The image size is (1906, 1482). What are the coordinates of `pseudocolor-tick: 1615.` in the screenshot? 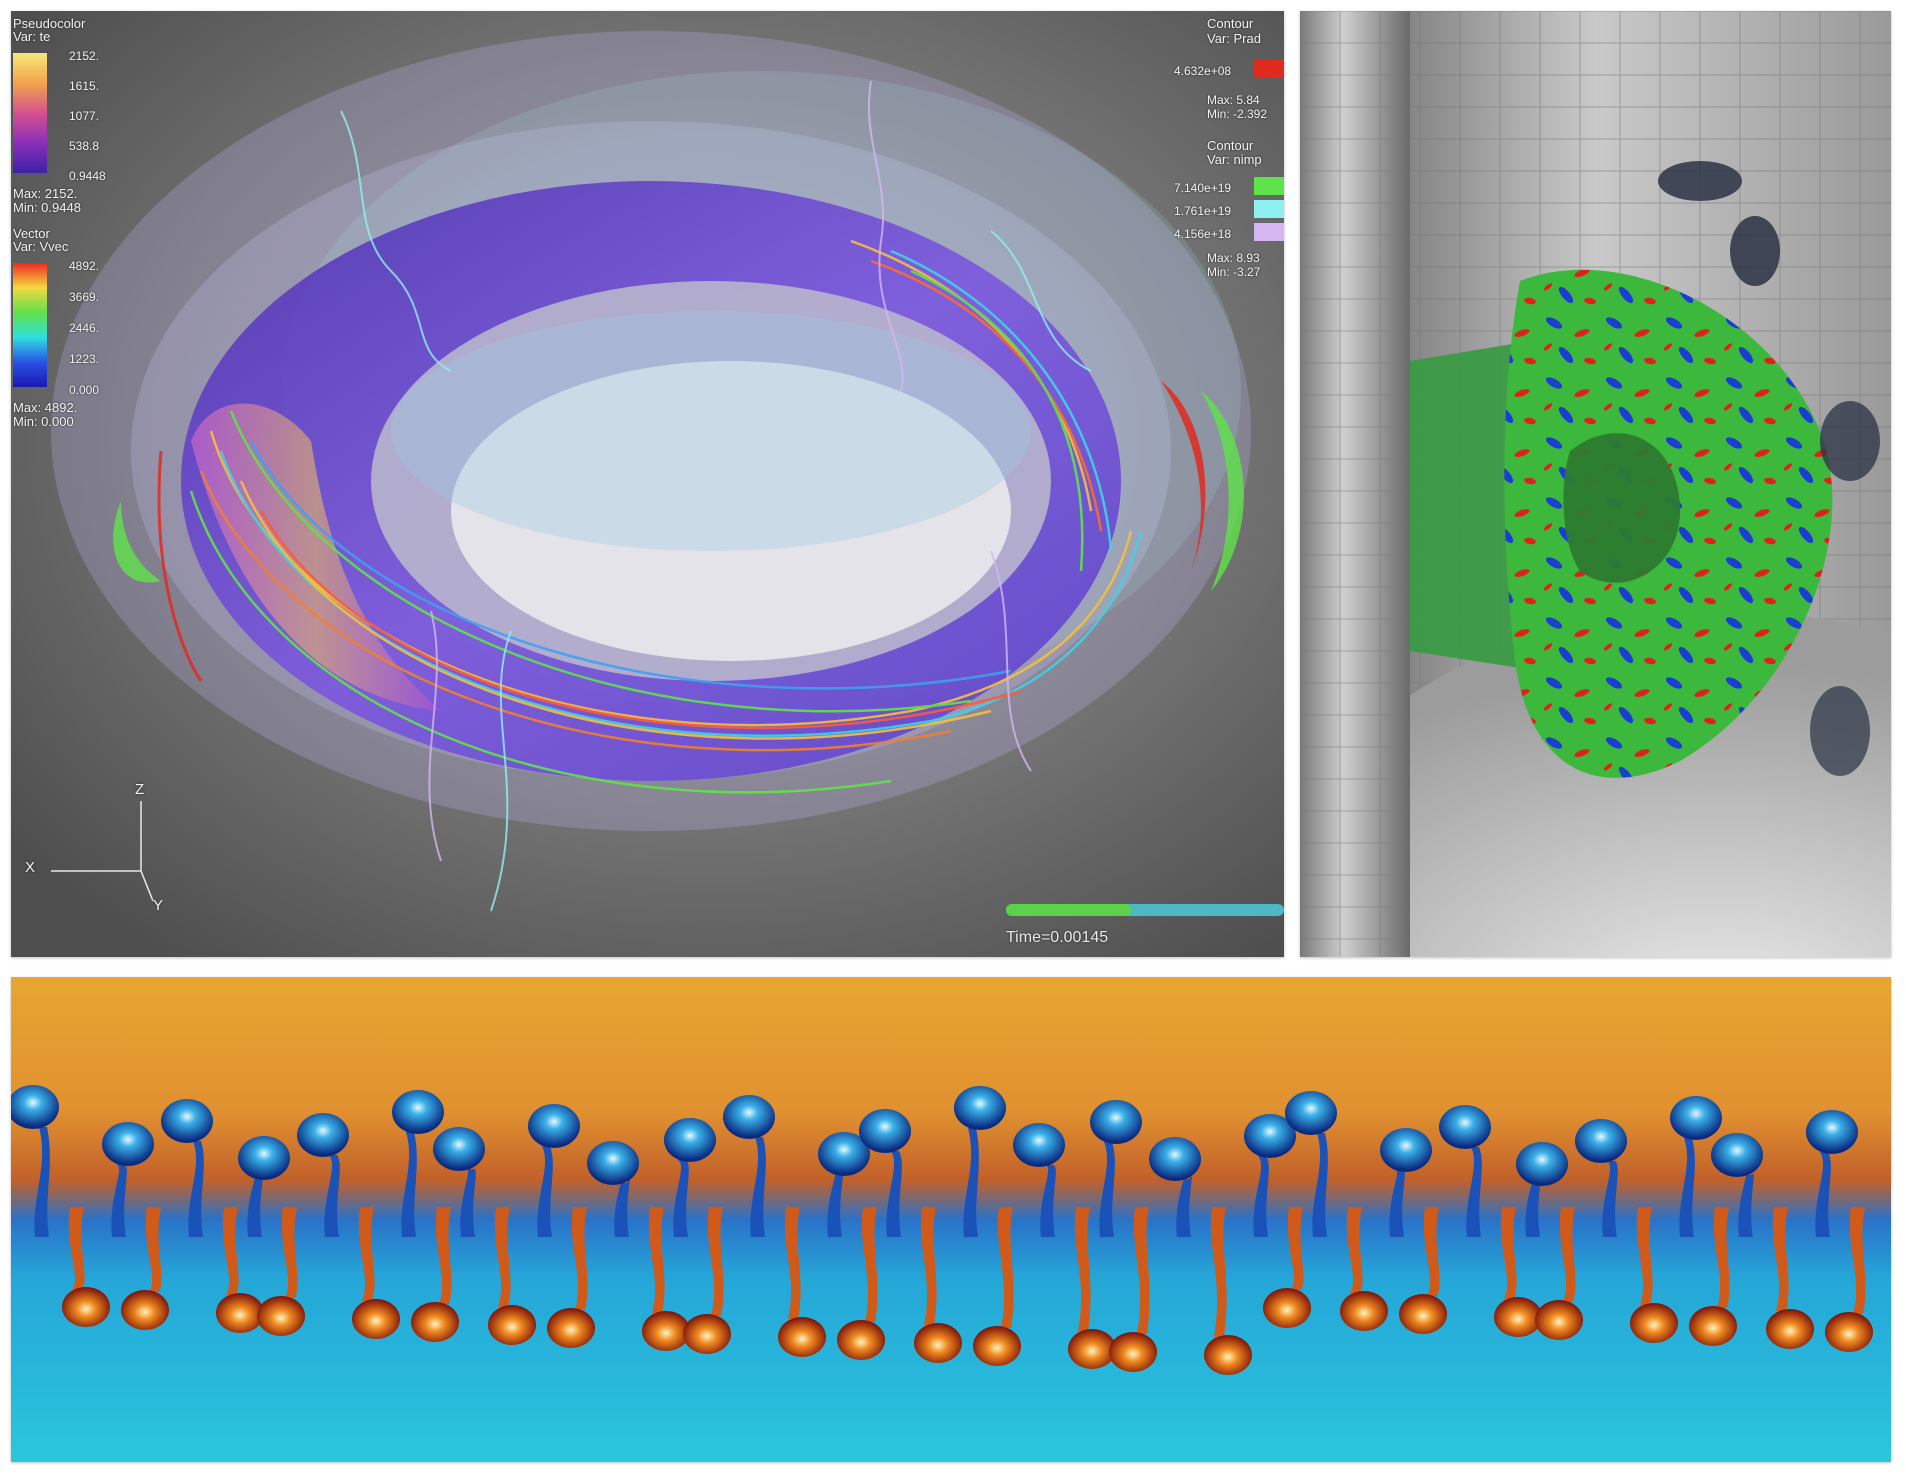 It's located at (84, 86).